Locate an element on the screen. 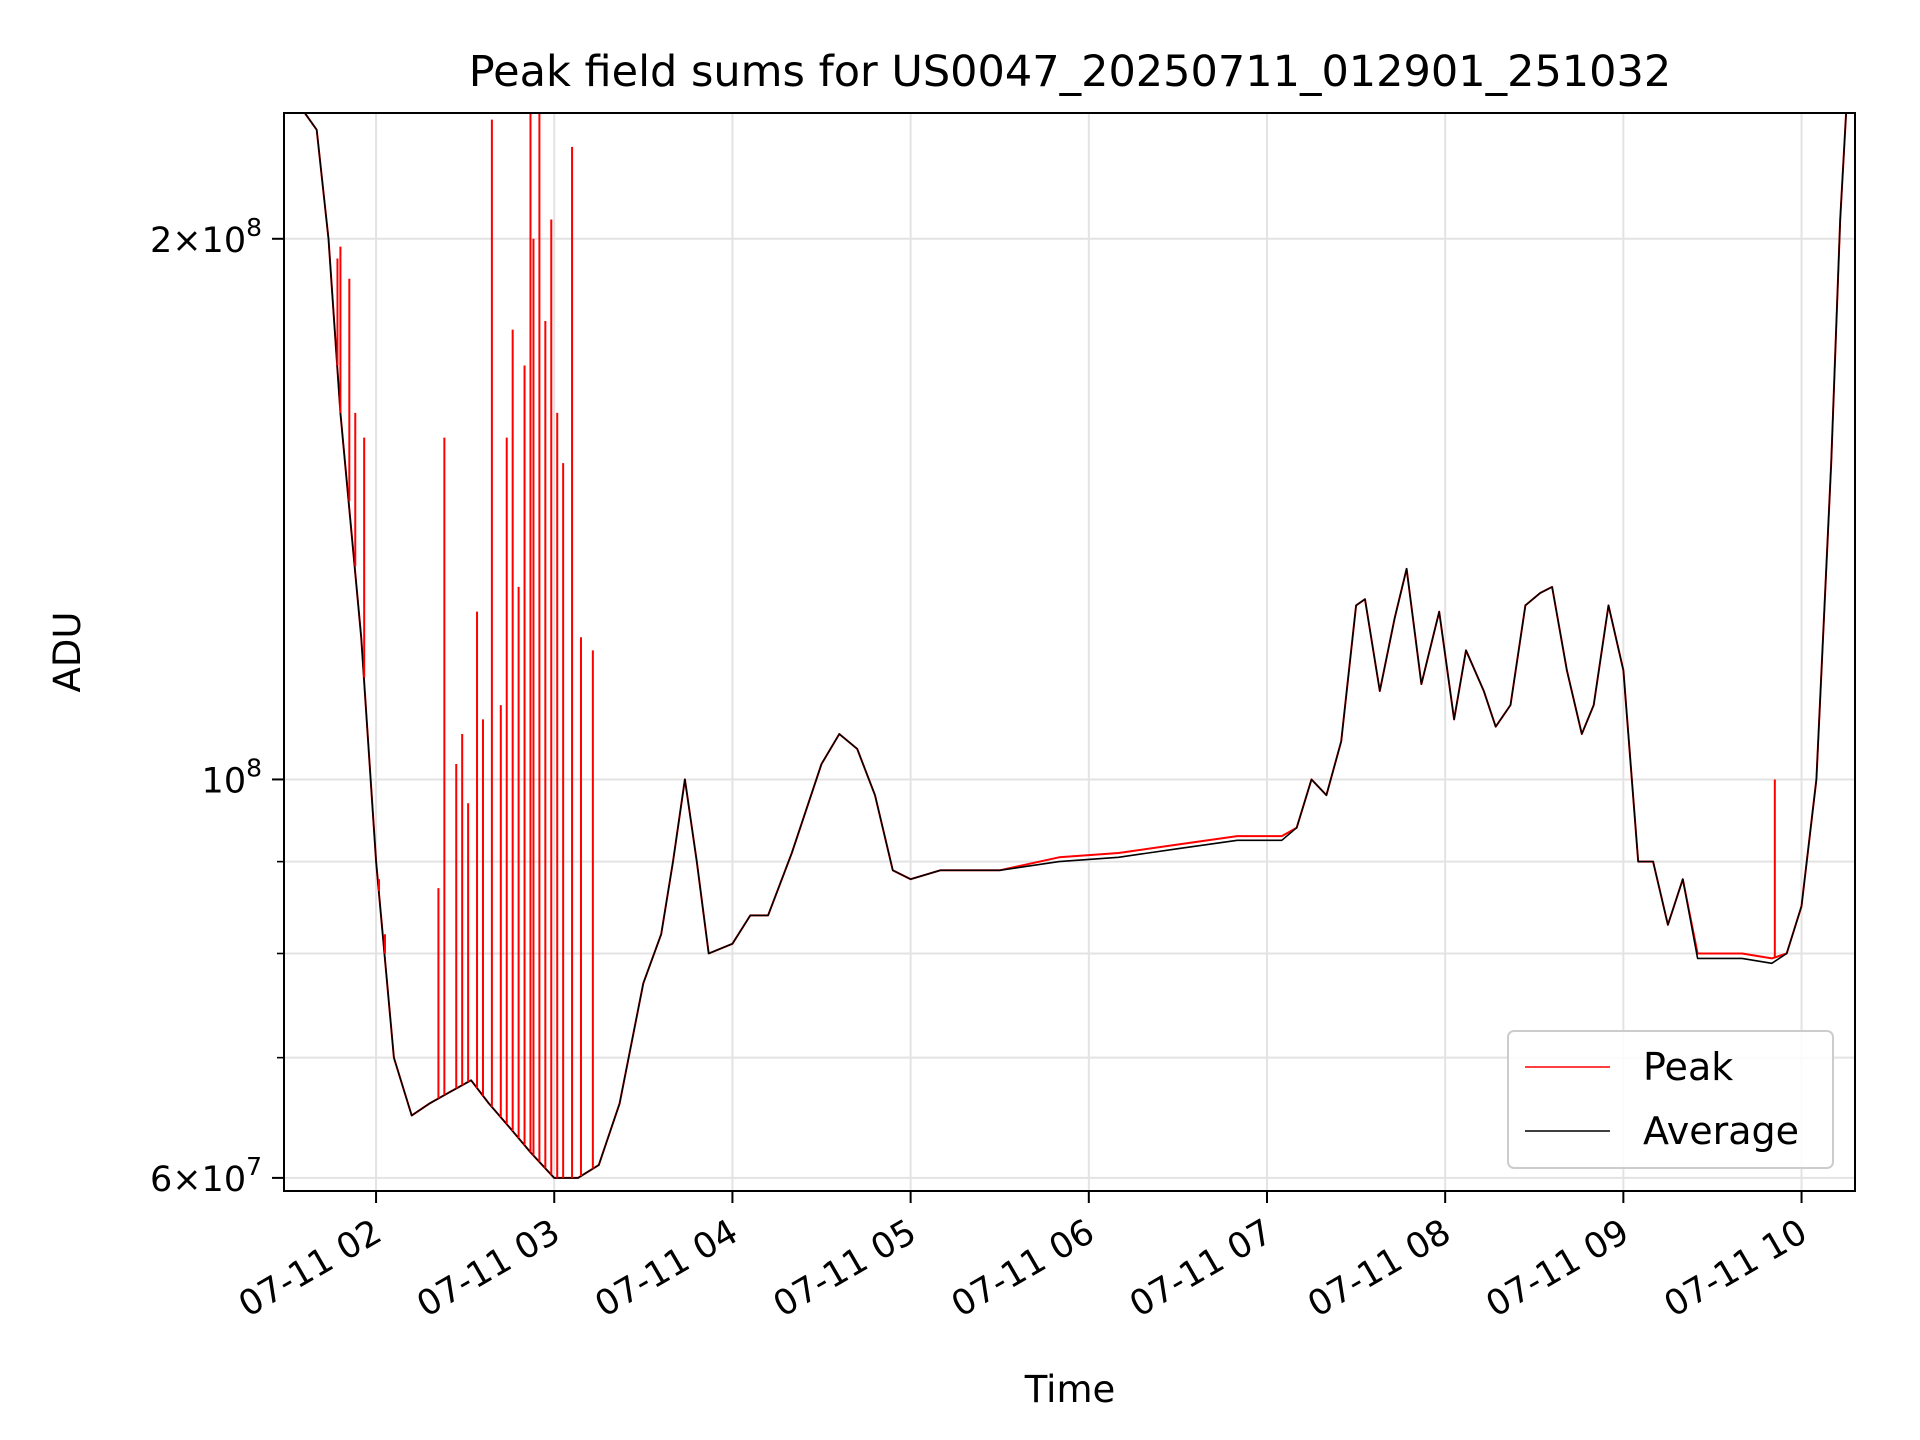 Image resolution: width=1920 pixels, height=1440 pixels. legend-box is located at coordinates (1670, 1099).